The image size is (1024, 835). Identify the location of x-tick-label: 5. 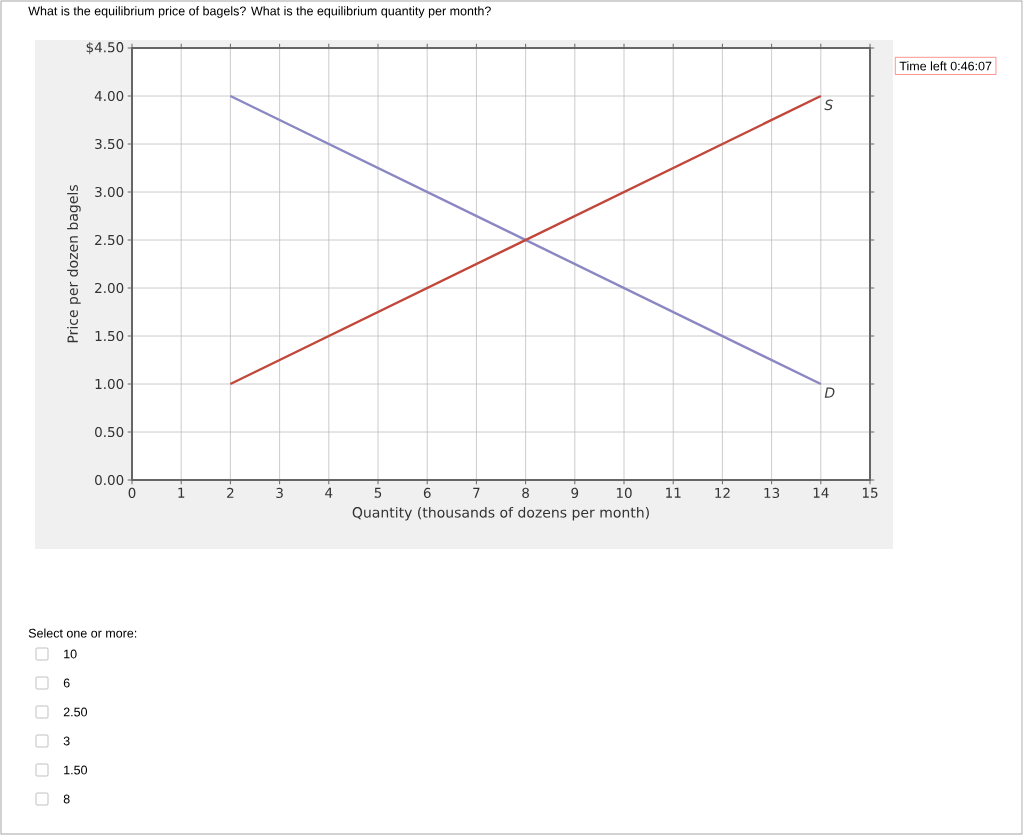
(378, 492).